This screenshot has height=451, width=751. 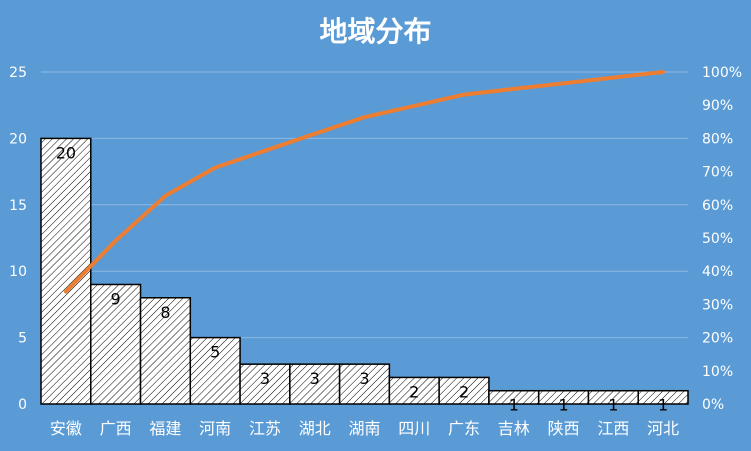 I want to click on left-tick-label: 25, so click(x=18, y=73).